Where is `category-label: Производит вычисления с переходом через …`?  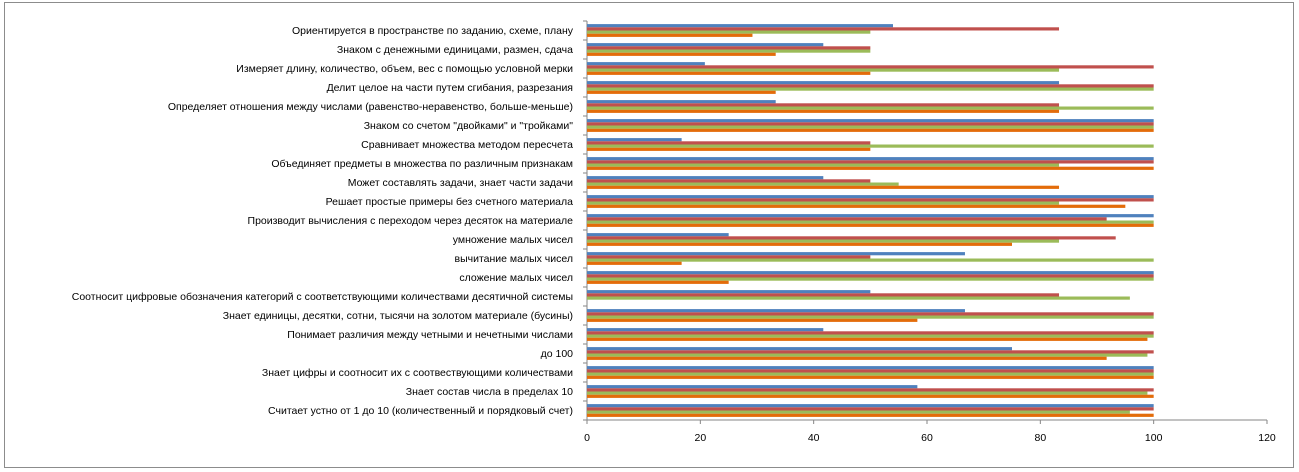 category-label: Производит вычисления с переходом через … is located at coordinates (411, 221).